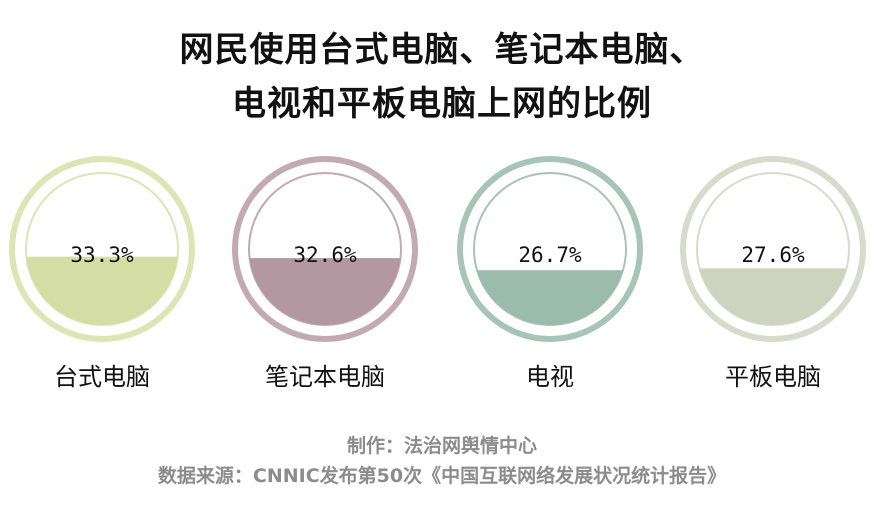 The image size is (884, 512). What do you see at coordinates (550, 255) in the screenshot?
I see `value-label-3: 26.7%` at bounding box center [550, 255].